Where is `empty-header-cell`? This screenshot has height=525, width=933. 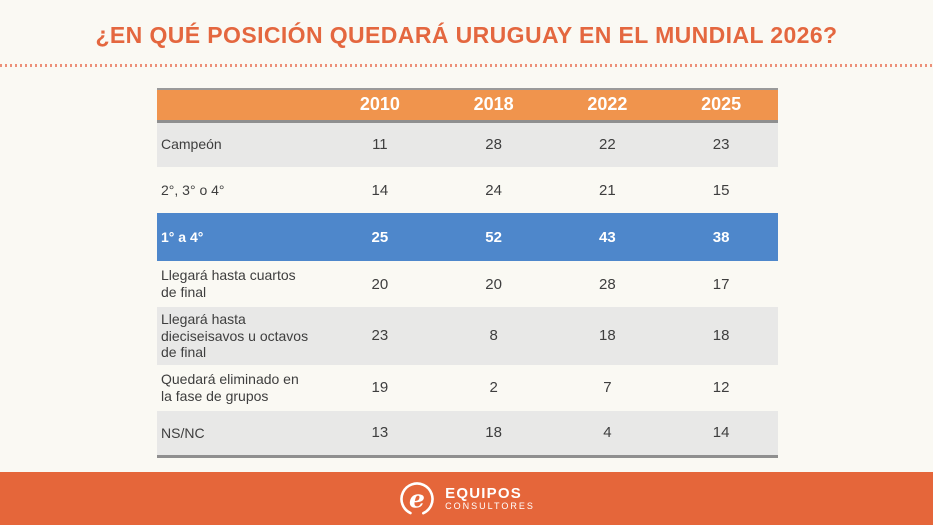
empty-header-cell is located at coordinates (240, 105).